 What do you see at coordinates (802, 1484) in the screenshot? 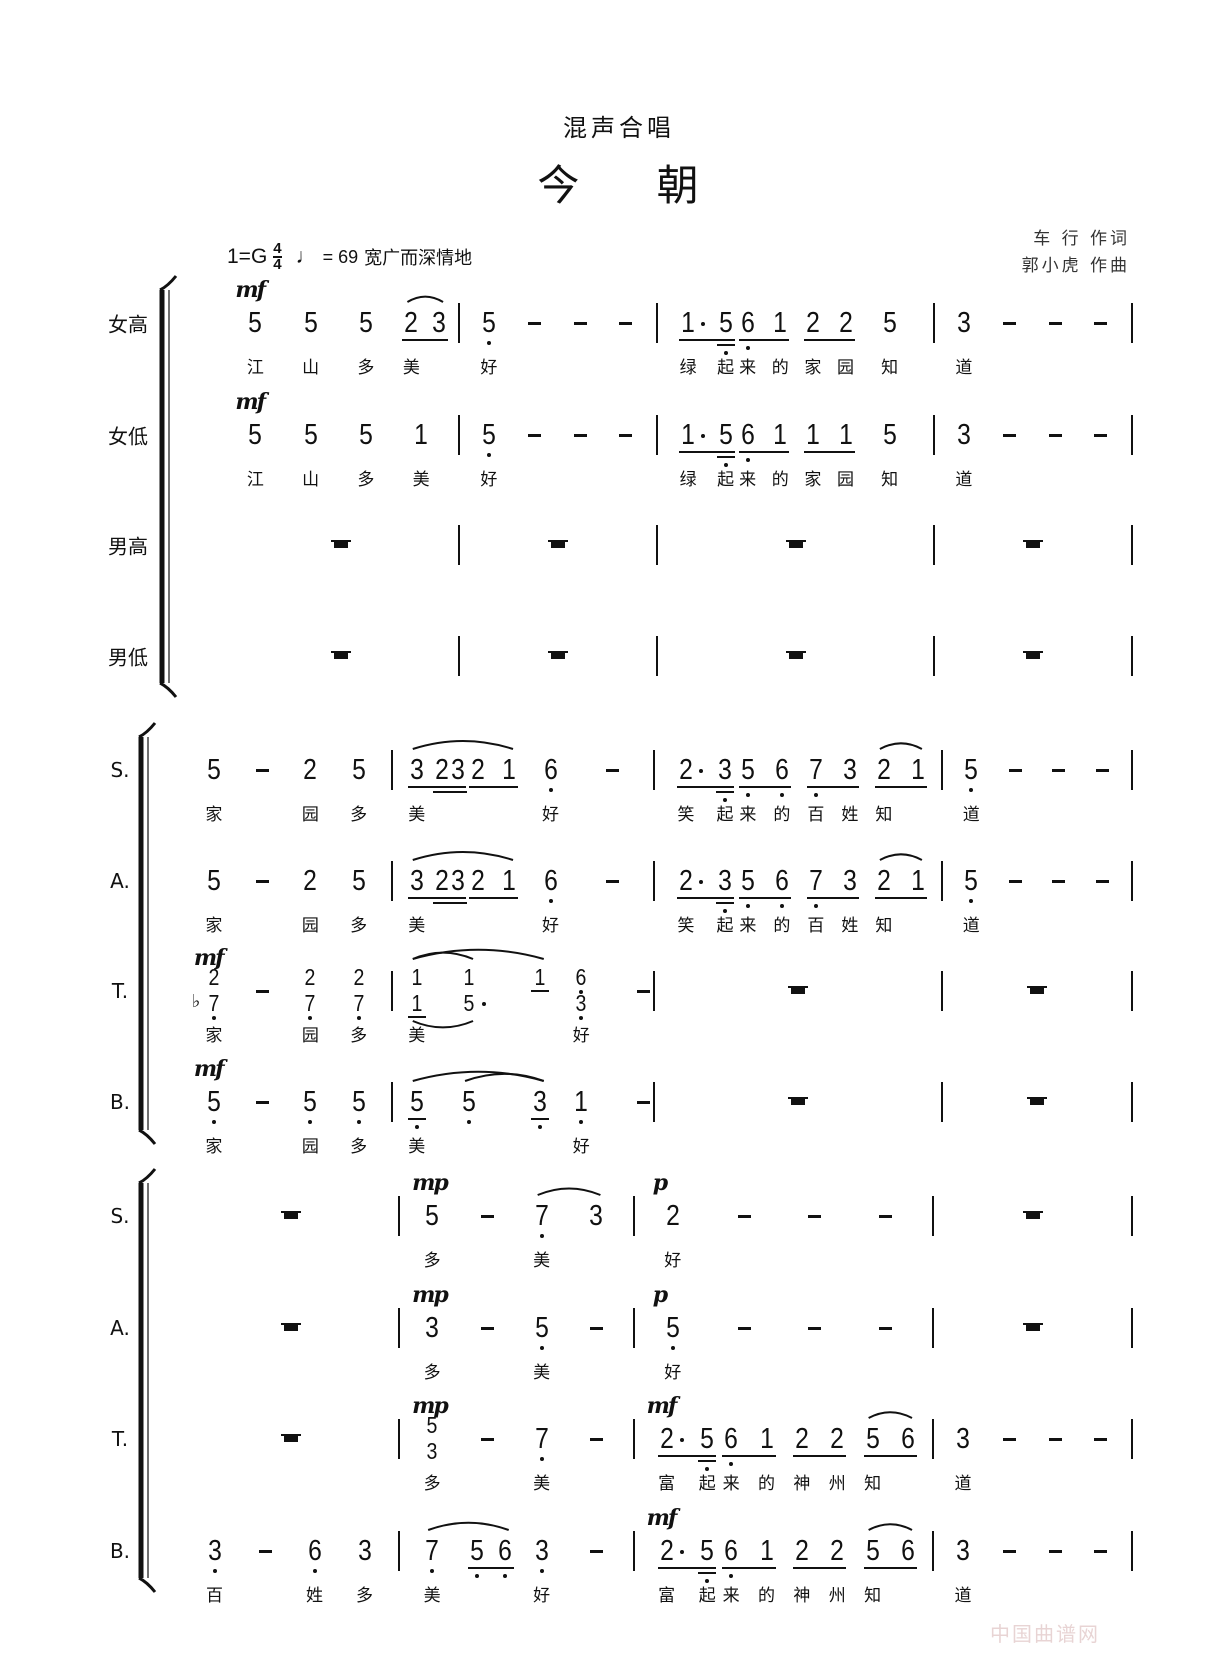
I see `lyric-char: 神` at bounding box center [802, 1484].